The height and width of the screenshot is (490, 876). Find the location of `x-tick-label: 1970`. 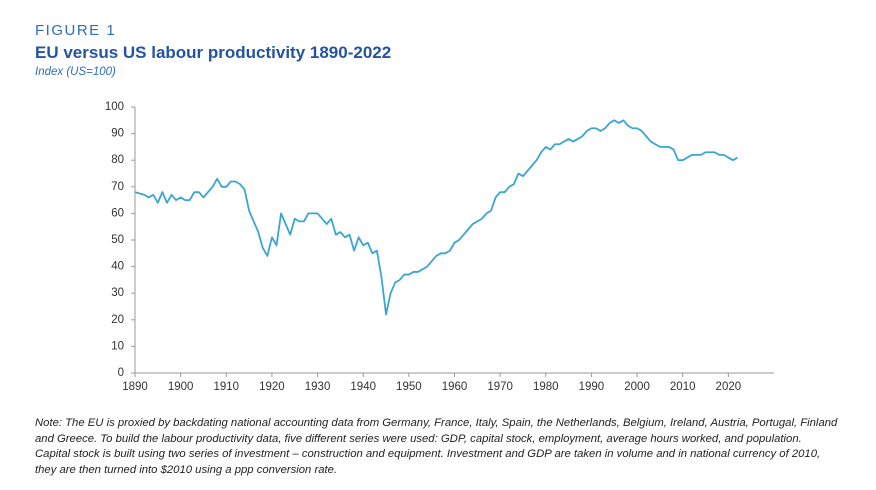

x-tick-label: 1970 is located at coordinates (500, 387).